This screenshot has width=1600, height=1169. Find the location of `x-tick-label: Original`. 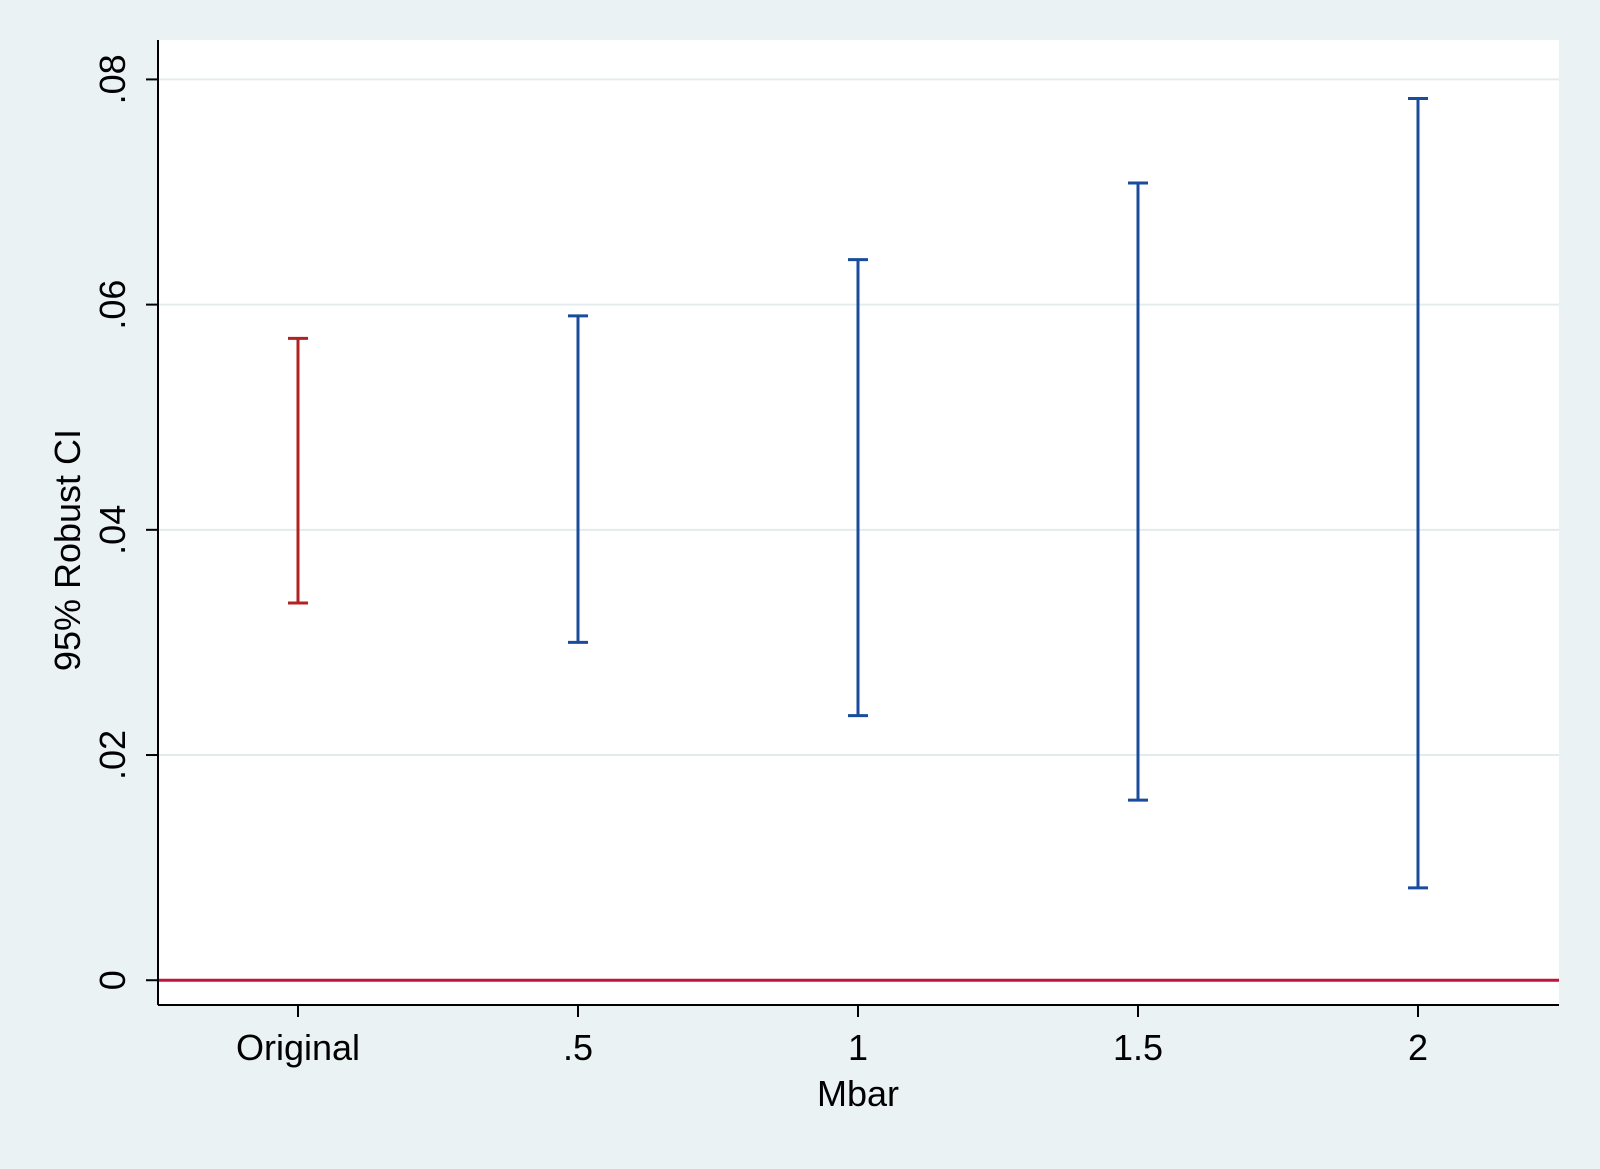

x-tick-label: Original is located at coordinates (298, 1047).